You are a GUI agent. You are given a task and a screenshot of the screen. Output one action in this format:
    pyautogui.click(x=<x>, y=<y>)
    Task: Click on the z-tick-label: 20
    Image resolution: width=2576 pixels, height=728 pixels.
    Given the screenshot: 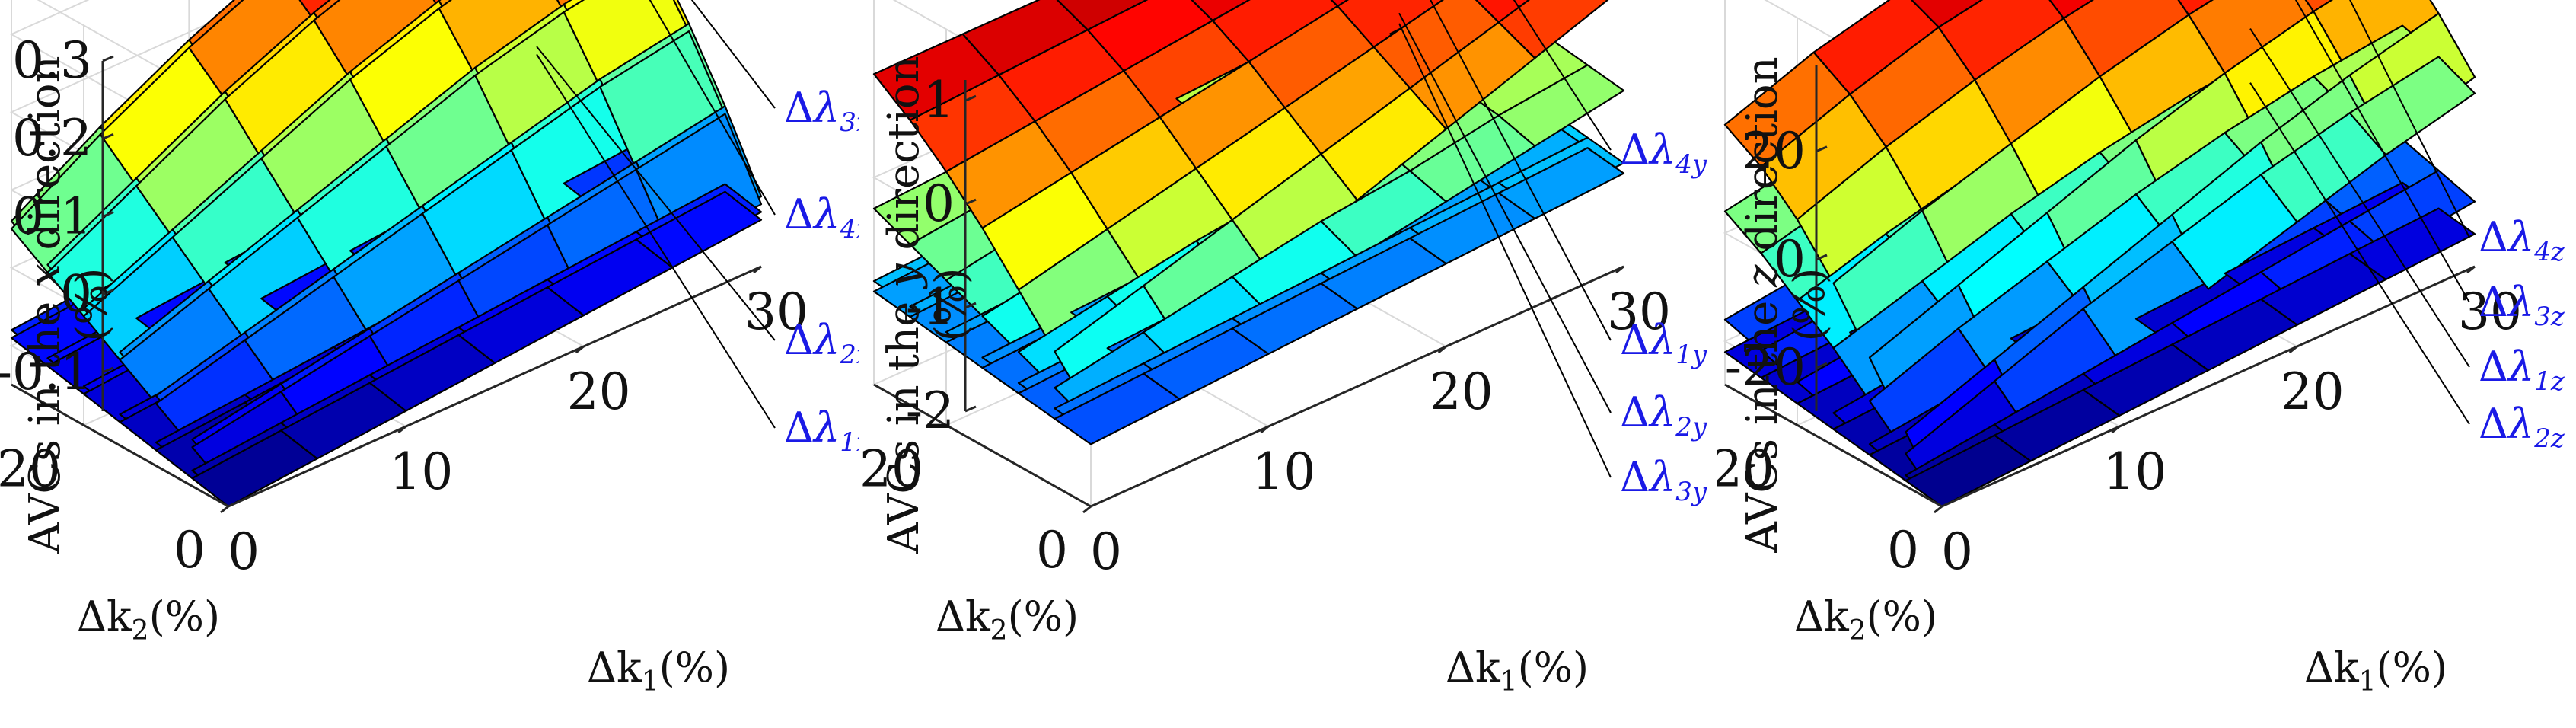 What is the action you would take?
    pyautogui.click(x=1774, y=151)
    